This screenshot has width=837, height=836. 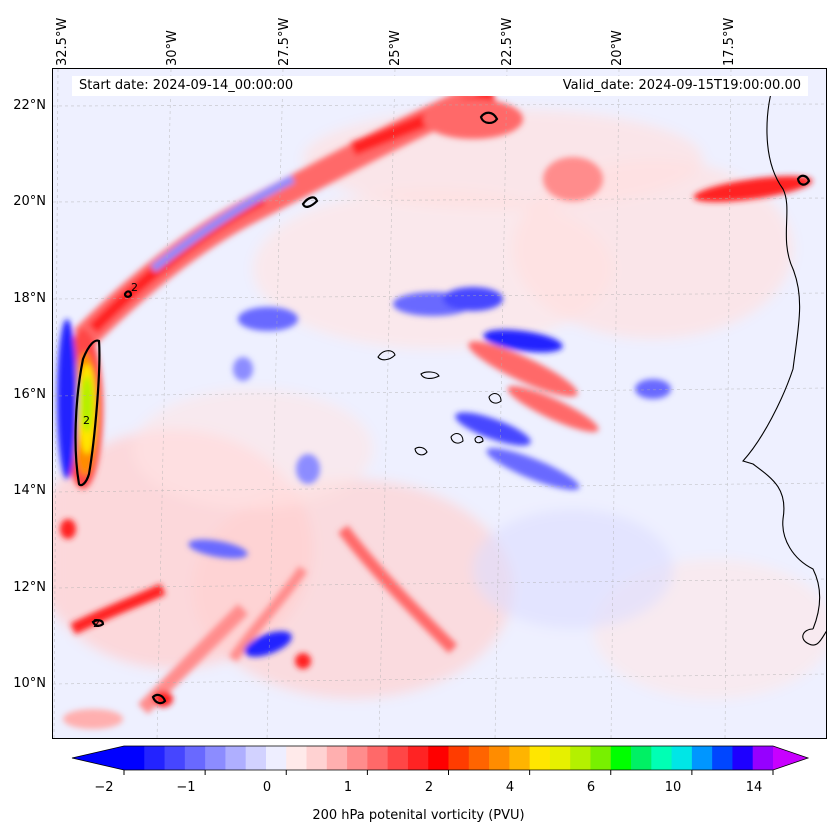 I want to click on contour-label-north: 2, so click(x=134, y=287).